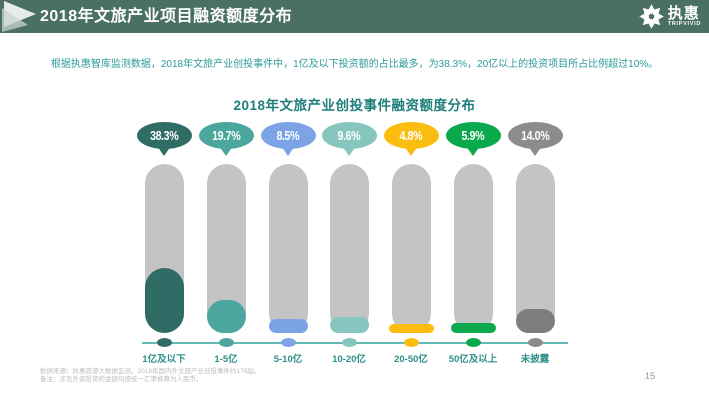 Image resolution: width=709 pixels, height=410 pixels. I want to click on brand-logo: 执惠 TRIPVIVID, so click(669, 16).